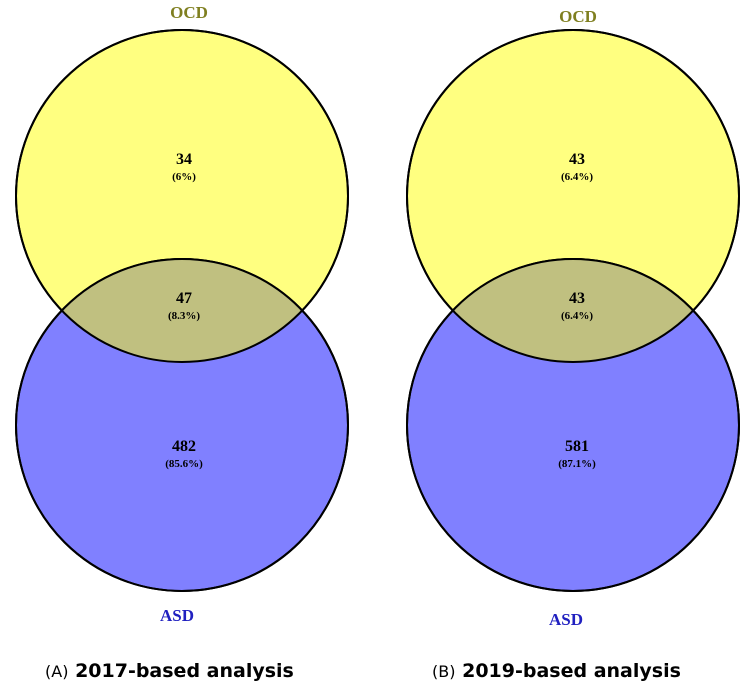  Describe the element at coordinates (577, 446) in the screenshot. I see `asd-only-count: 581` at that location.